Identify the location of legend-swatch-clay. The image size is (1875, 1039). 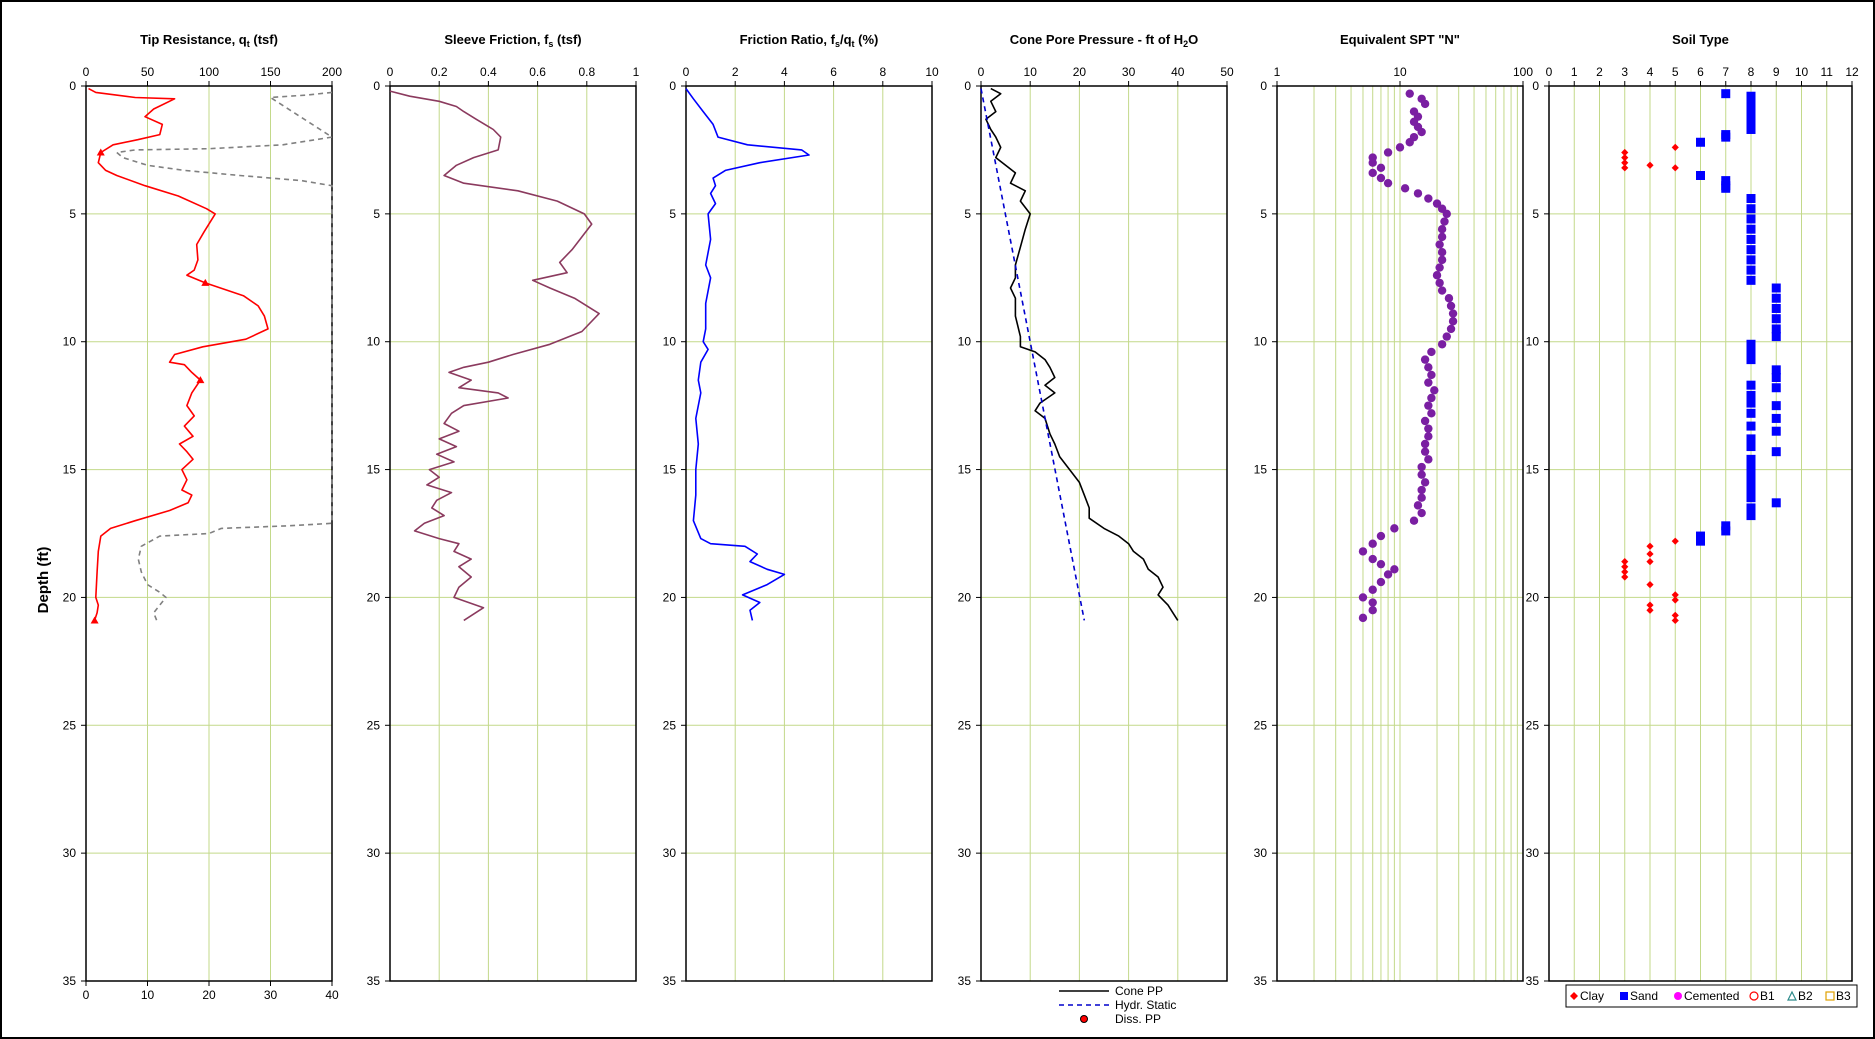
(1574, 996).